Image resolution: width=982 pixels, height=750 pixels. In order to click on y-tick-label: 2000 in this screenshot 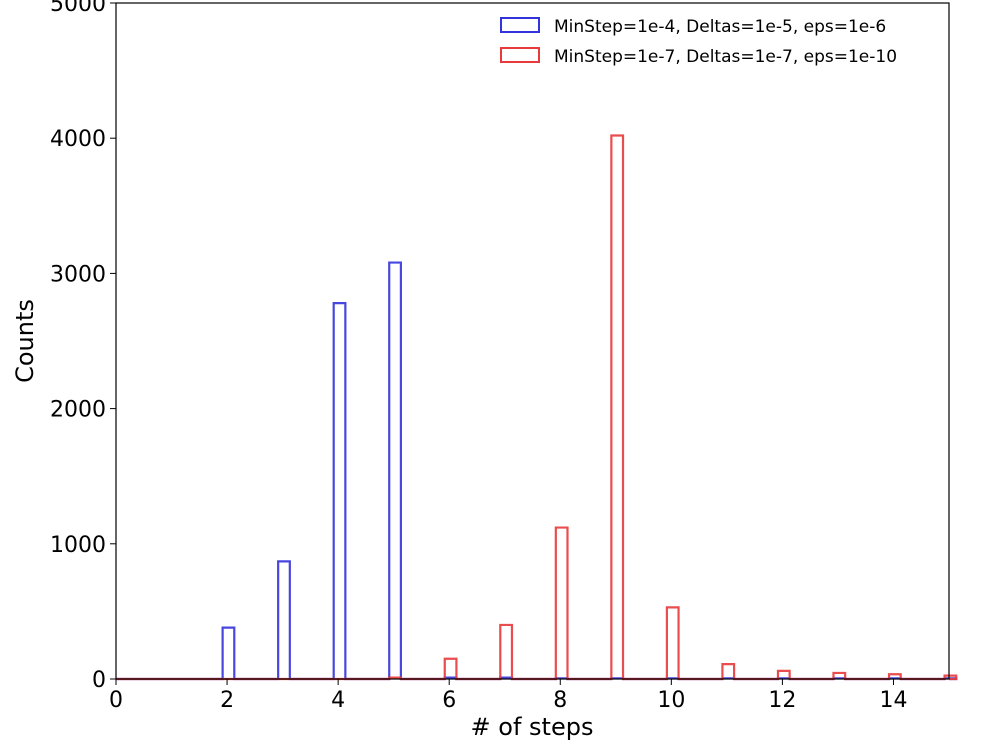, I will do `click(78, 410)`.